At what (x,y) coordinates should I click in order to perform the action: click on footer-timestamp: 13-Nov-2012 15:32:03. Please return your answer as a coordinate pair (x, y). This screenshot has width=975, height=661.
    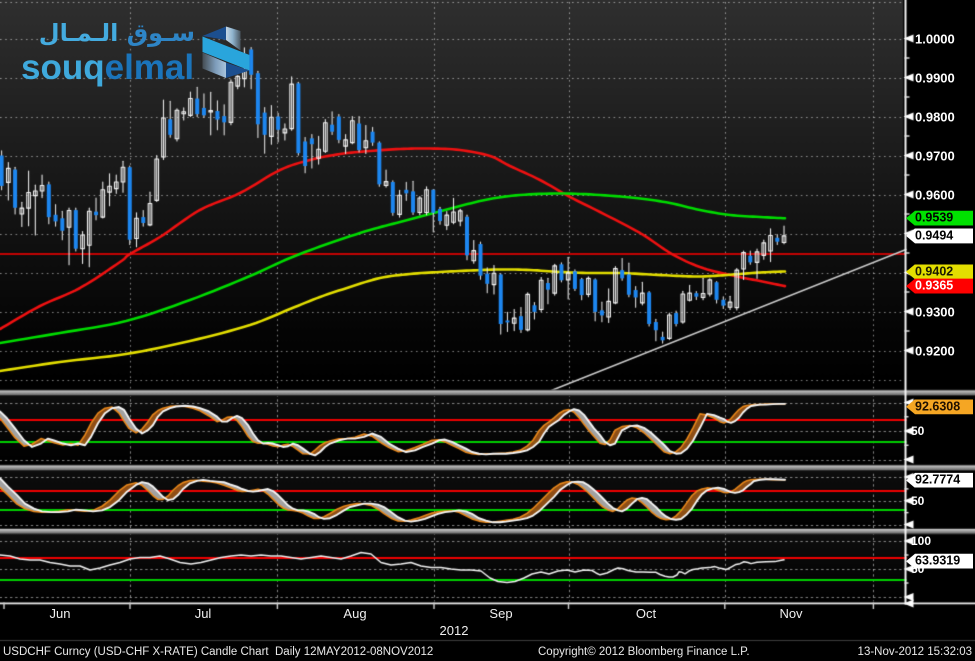
    Looking at the image, I should click on (914, 652).